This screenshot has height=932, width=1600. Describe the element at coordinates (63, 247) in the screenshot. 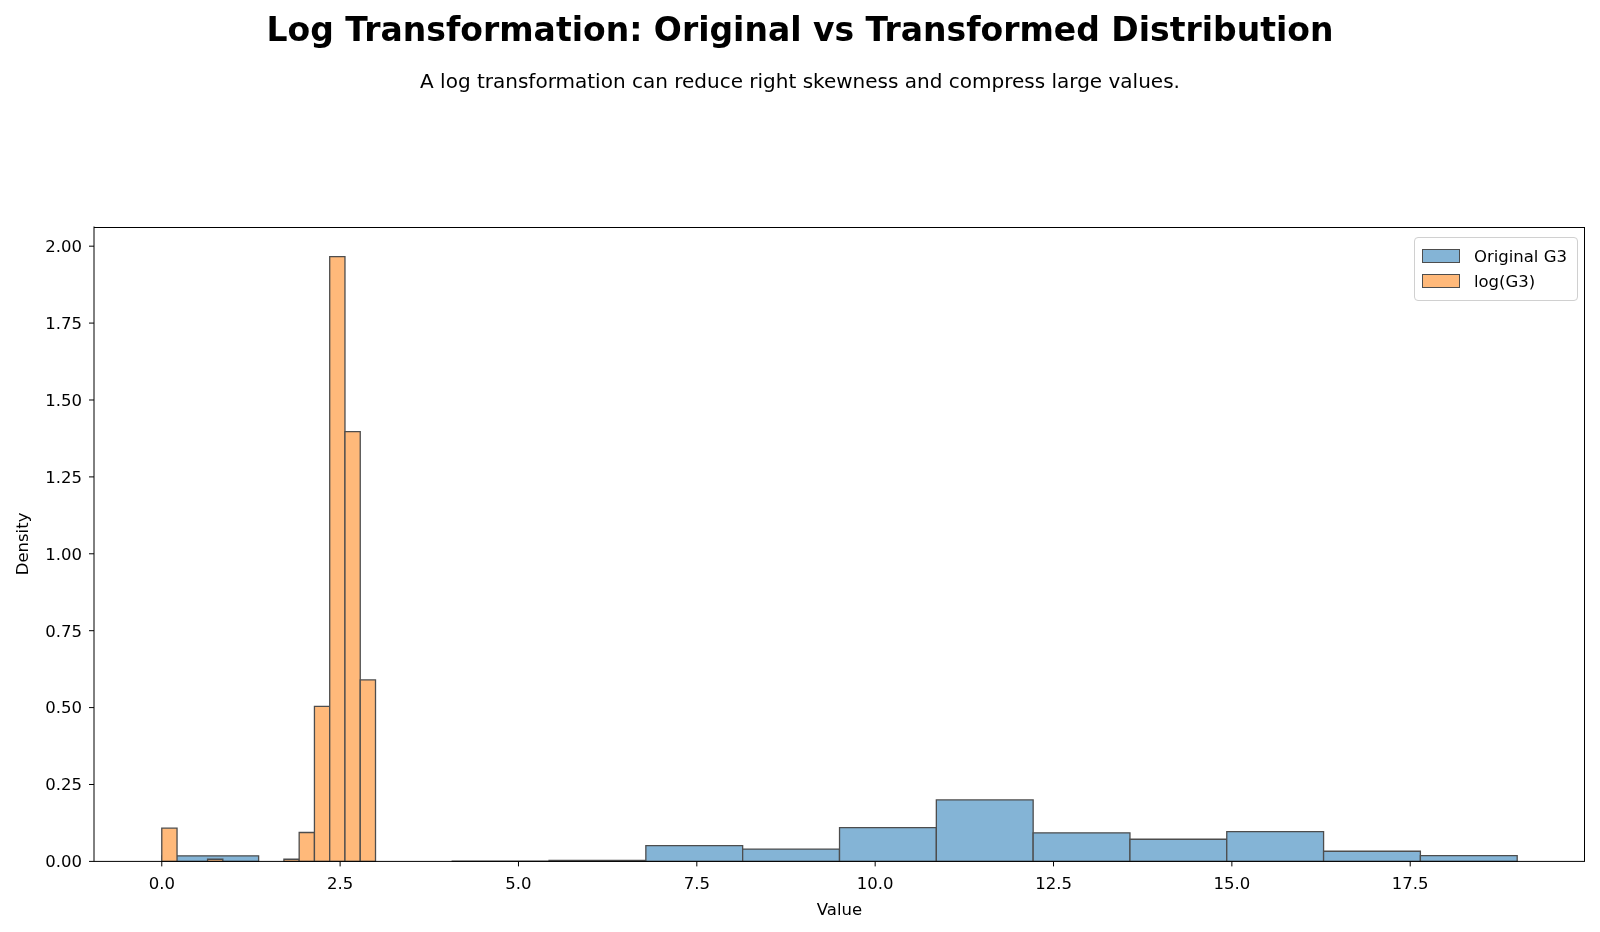

I see `y-tick-label: 2.00` at that location.